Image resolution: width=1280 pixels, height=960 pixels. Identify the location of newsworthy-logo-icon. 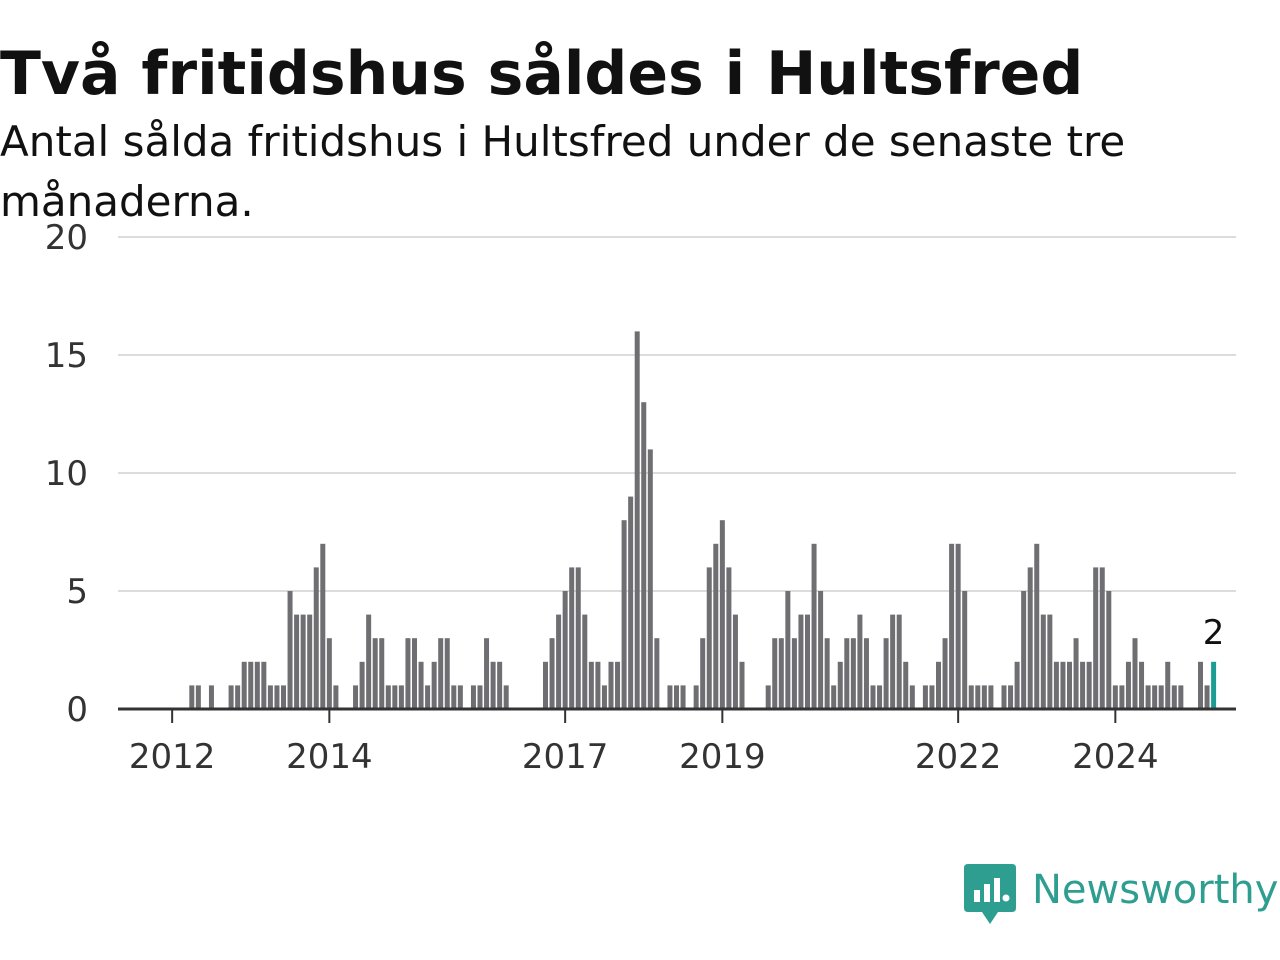
(990, 894).